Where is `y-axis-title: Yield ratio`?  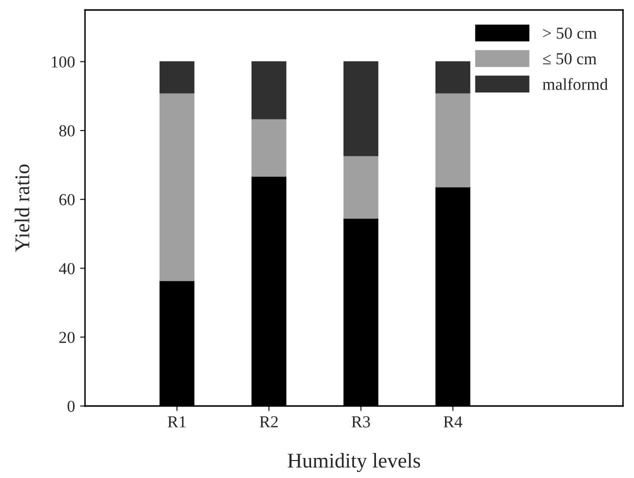 y-axis-title: Yield ratio is located at coordinates (22, 208).